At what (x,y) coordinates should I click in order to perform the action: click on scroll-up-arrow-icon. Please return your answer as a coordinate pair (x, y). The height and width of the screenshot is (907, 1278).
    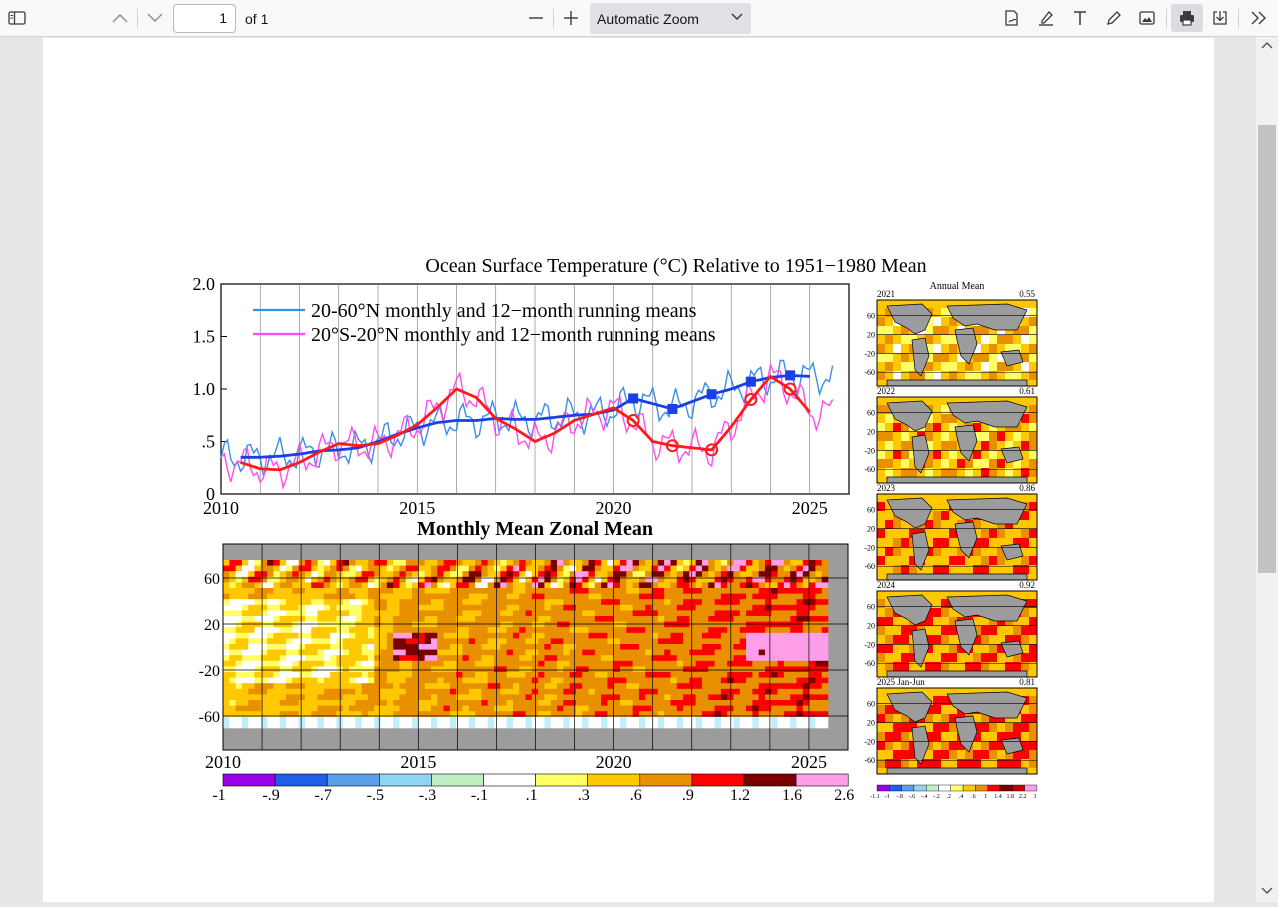
    Looking at the image, I should click on (1267, 45).